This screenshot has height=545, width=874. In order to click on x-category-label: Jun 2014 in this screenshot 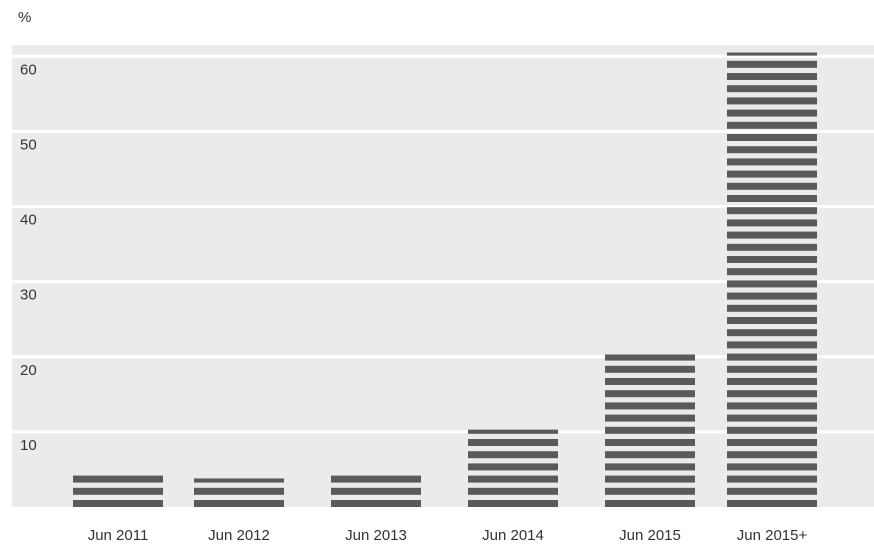, I will do `click(513, 535)`.